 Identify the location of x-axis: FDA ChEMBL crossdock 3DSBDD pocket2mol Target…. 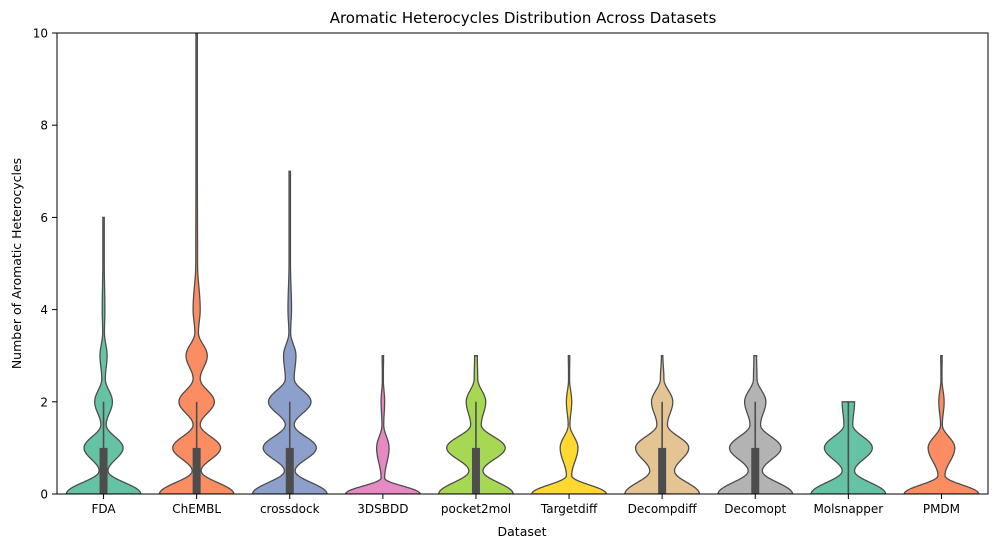
(525, 505).